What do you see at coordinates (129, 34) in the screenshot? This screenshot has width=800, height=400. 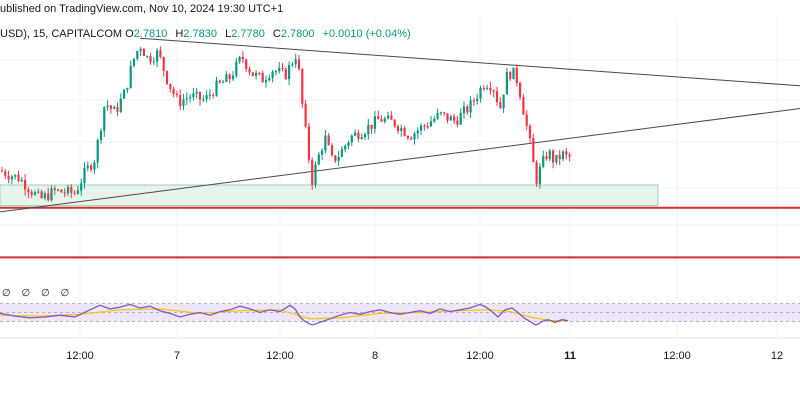 I see `open-label: O` at bounding box center [129, 34].